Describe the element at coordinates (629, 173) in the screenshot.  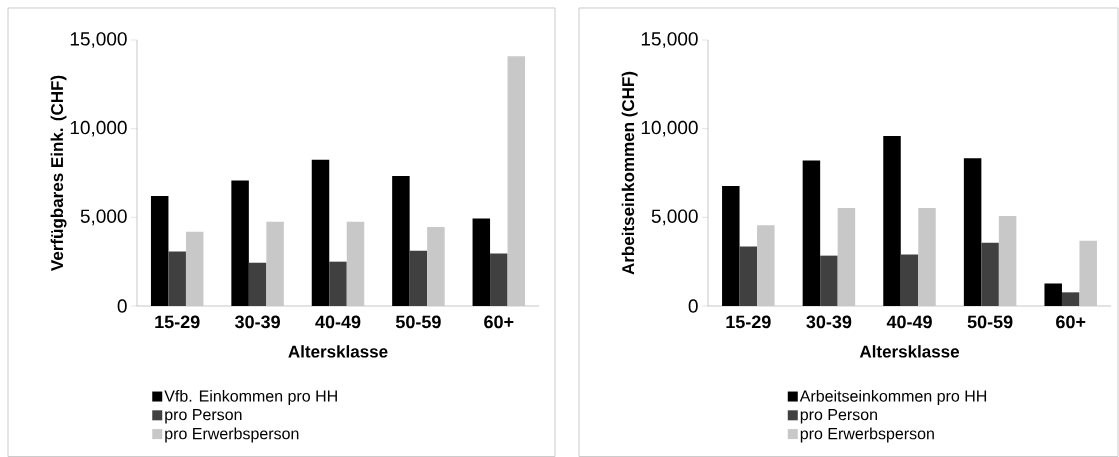
I see `y-axis-title: Arbeitseinkommen (CHF)` at that location.